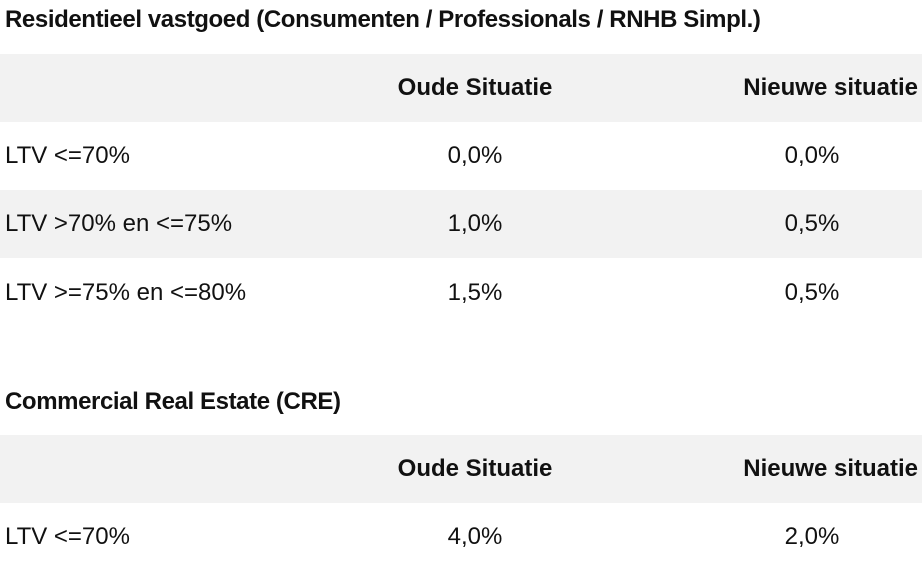  Describe the element at coordinates (119, 223) in the screenshot. I see `row-label: LTV >70% en <=75%` at that location.